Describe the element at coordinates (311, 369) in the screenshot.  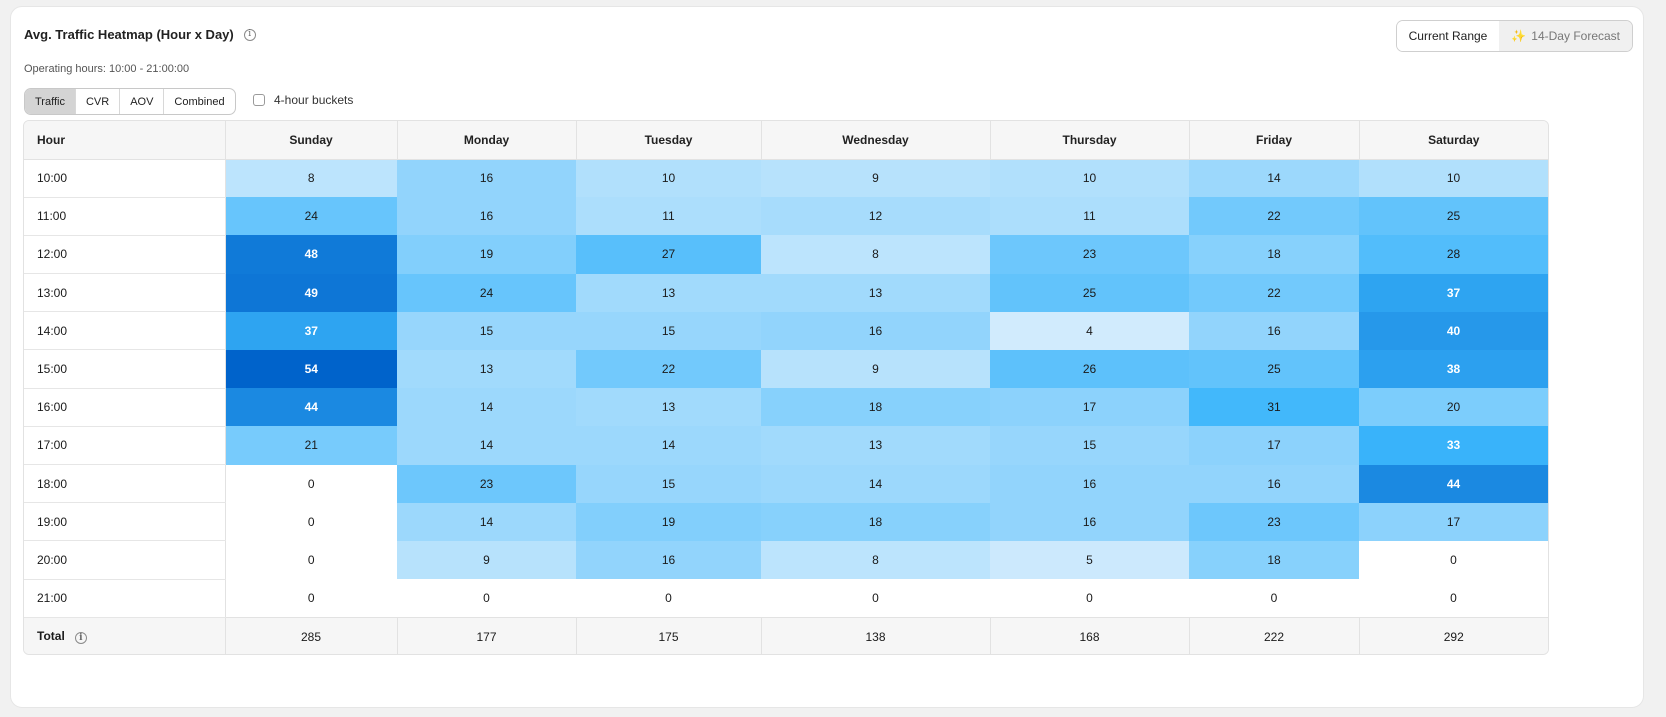
I see `heat-cell: 54` at that location.